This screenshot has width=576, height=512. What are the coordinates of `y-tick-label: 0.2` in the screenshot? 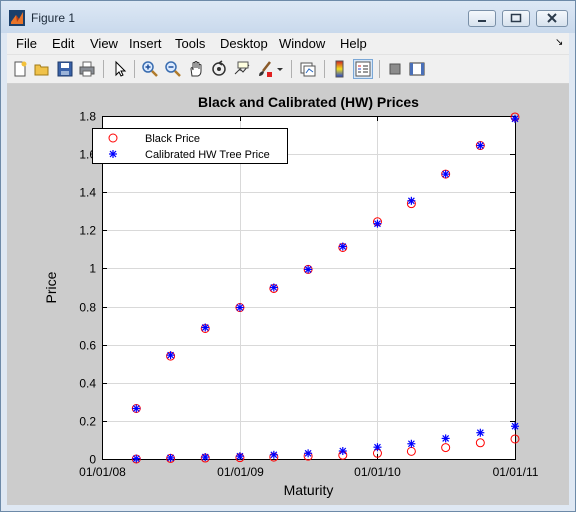 It's located at (87, 422).